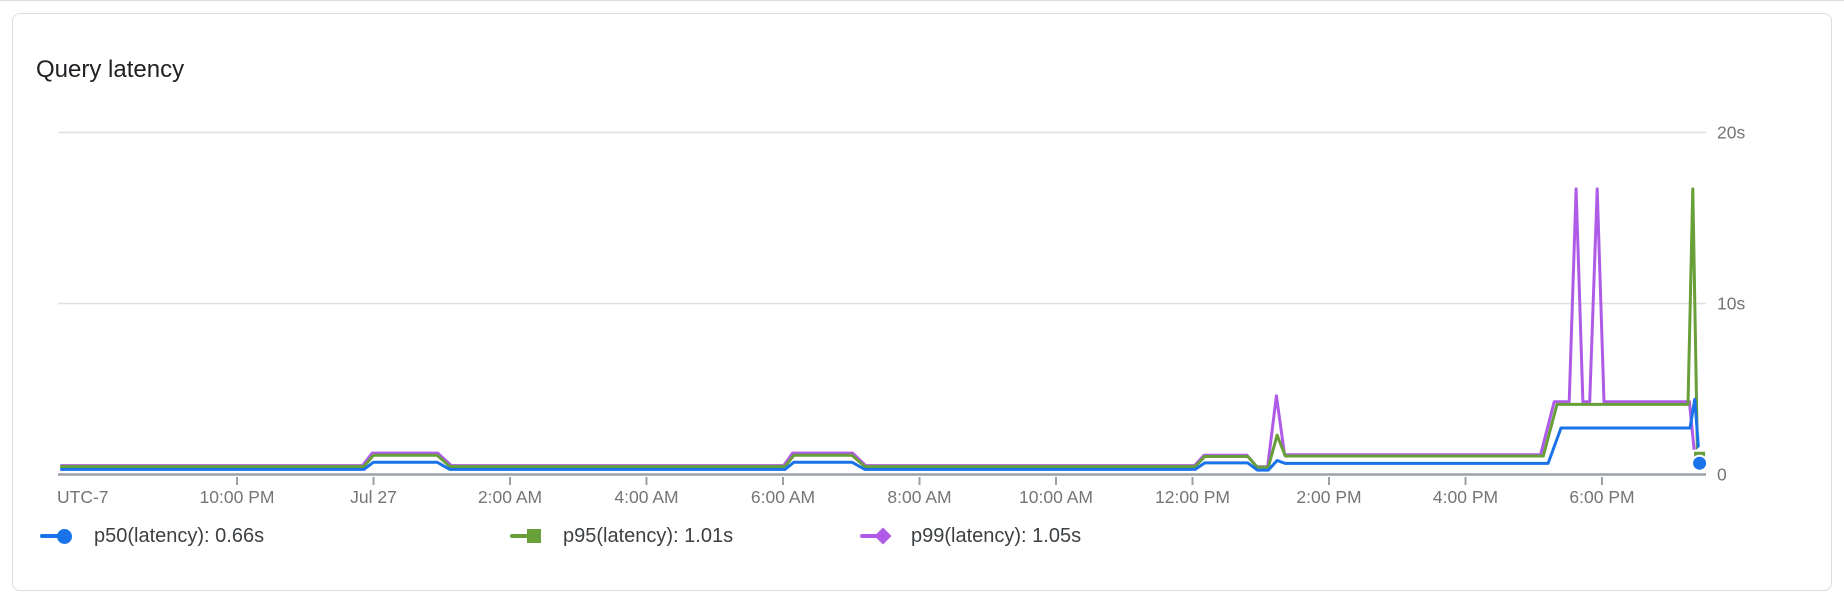 Image resolution: width=1844 pixels, height=614 pixels. Describe the element at coordinates (919, 497) in the screenshot. I see `x-axis-label: 8:00 AM` at that location.